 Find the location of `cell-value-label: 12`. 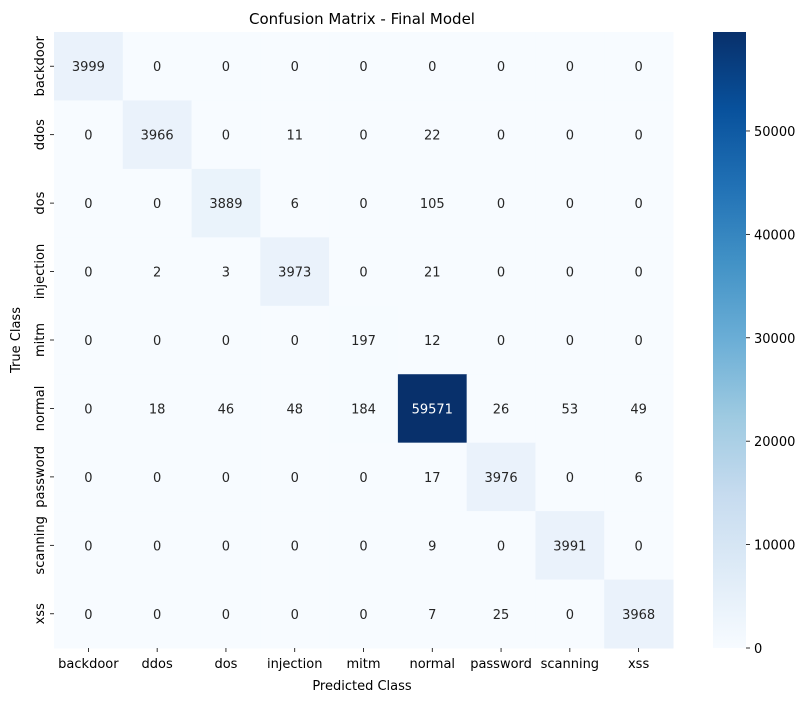

cell-value-label: 12 is located at coordinates (432, 341).